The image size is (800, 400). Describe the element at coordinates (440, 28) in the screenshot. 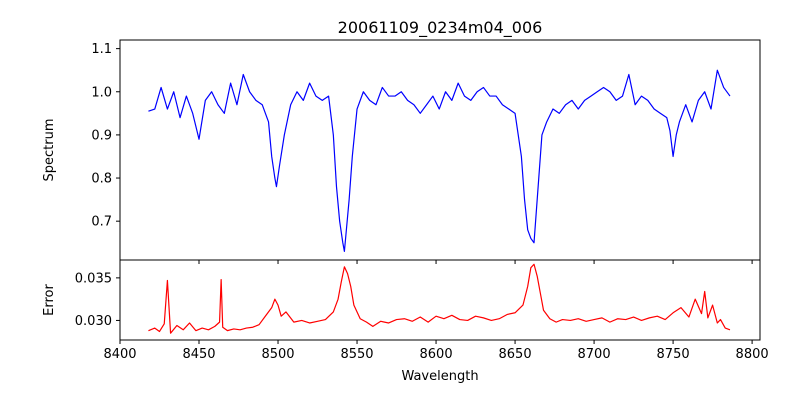

I see `chart-title: 20061109_0234m04_006` at that location.